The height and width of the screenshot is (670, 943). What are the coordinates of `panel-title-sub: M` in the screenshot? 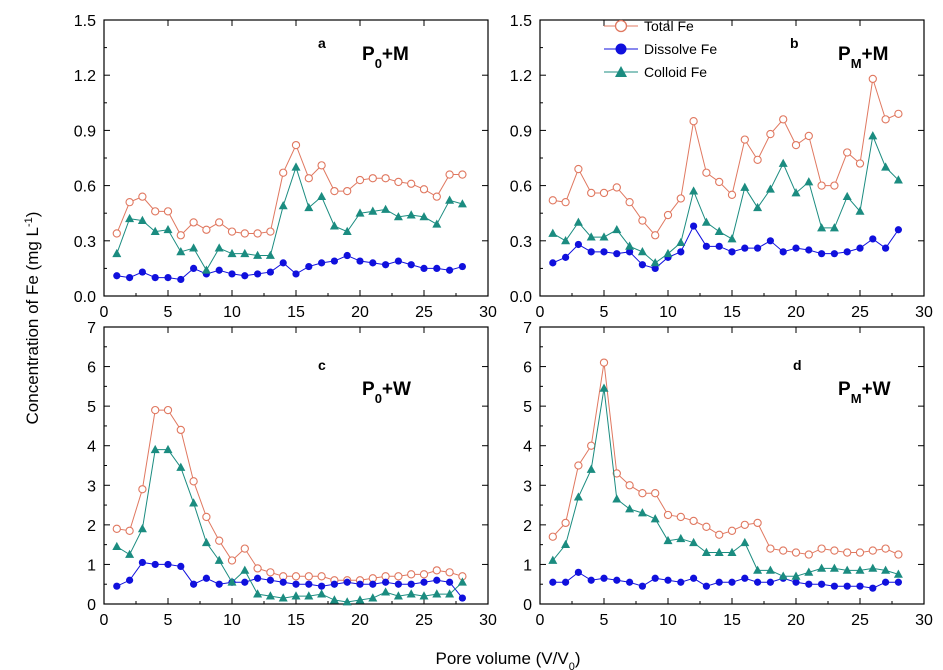 It's located at (856, 398).